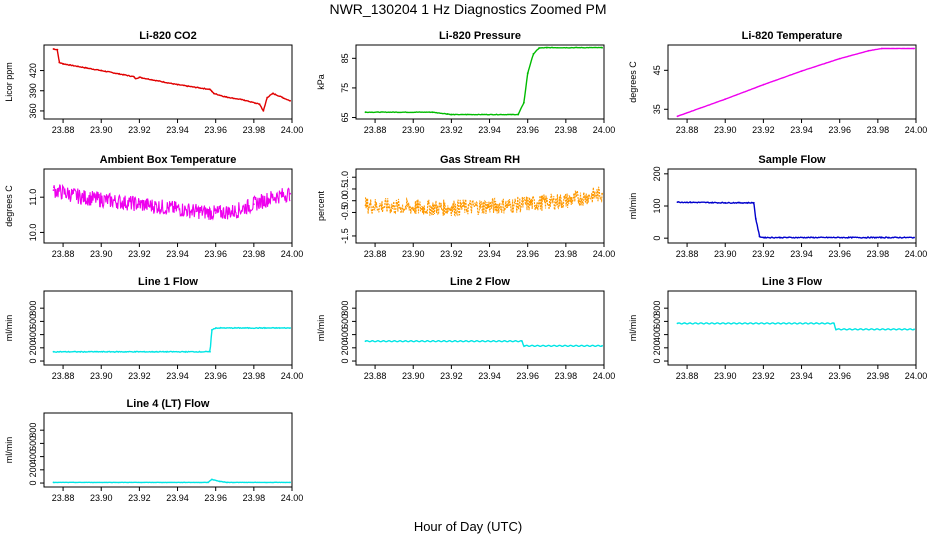 This screenshot has width=936, height=540. I want to click on plot-frame-rh, so click(480, 206).